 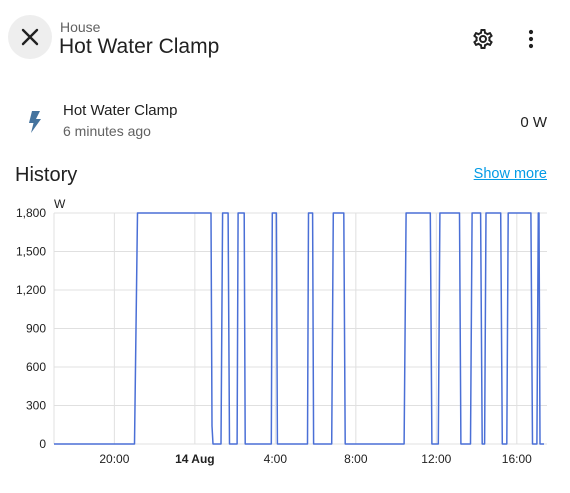 What do you see at coordinates (510, 174) in the screenshot?
I see `show-more-link: Show more` at bounding box center [510, 174].